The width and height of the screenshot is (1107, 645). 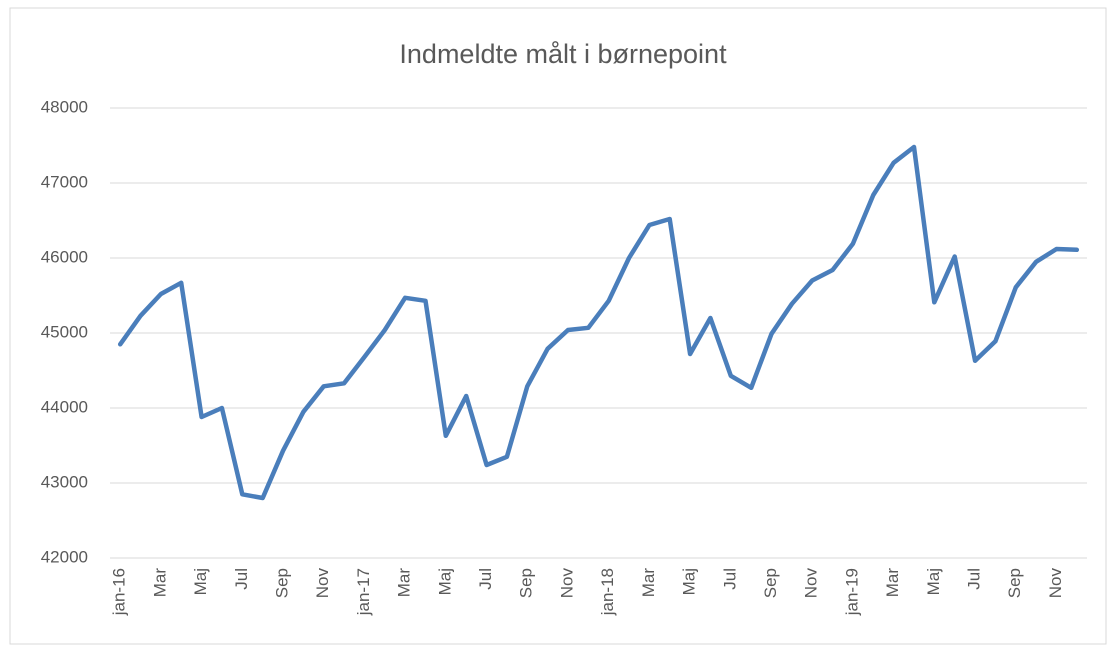 I want to click on y-tick-label: 48000, so click(x=64, y=106).